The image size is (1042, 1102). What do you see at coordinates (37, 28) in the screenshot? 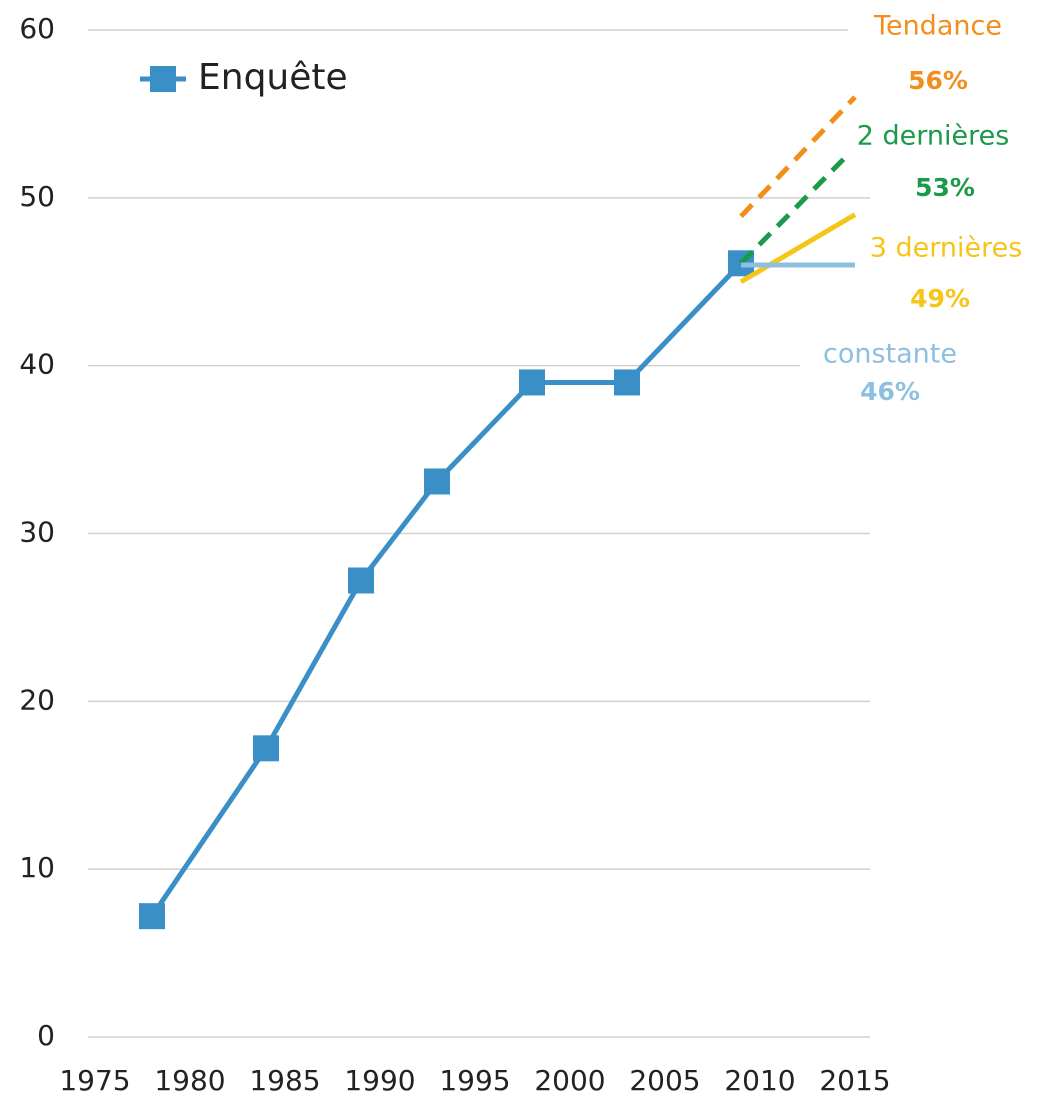
I see `y-tick-label: 60` at bounding box center [37, 28].